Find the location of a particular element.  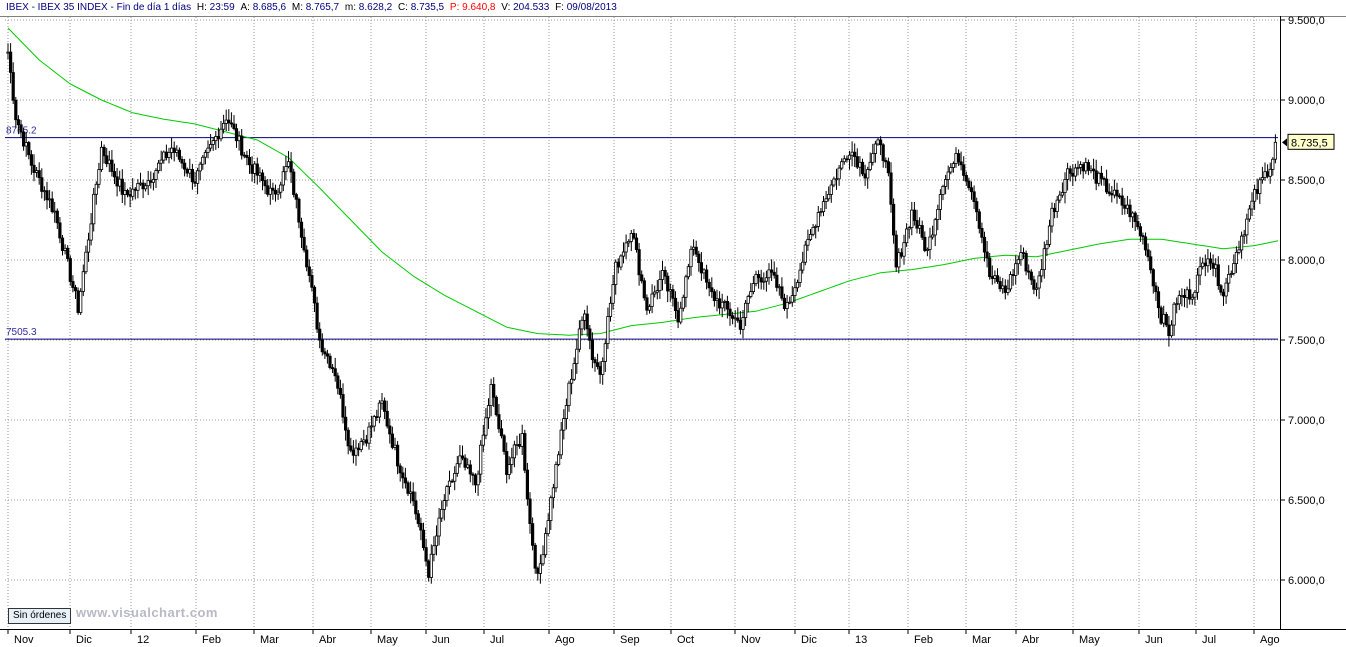

x-tick-label: Jul is located at coordinates (1209, 640).